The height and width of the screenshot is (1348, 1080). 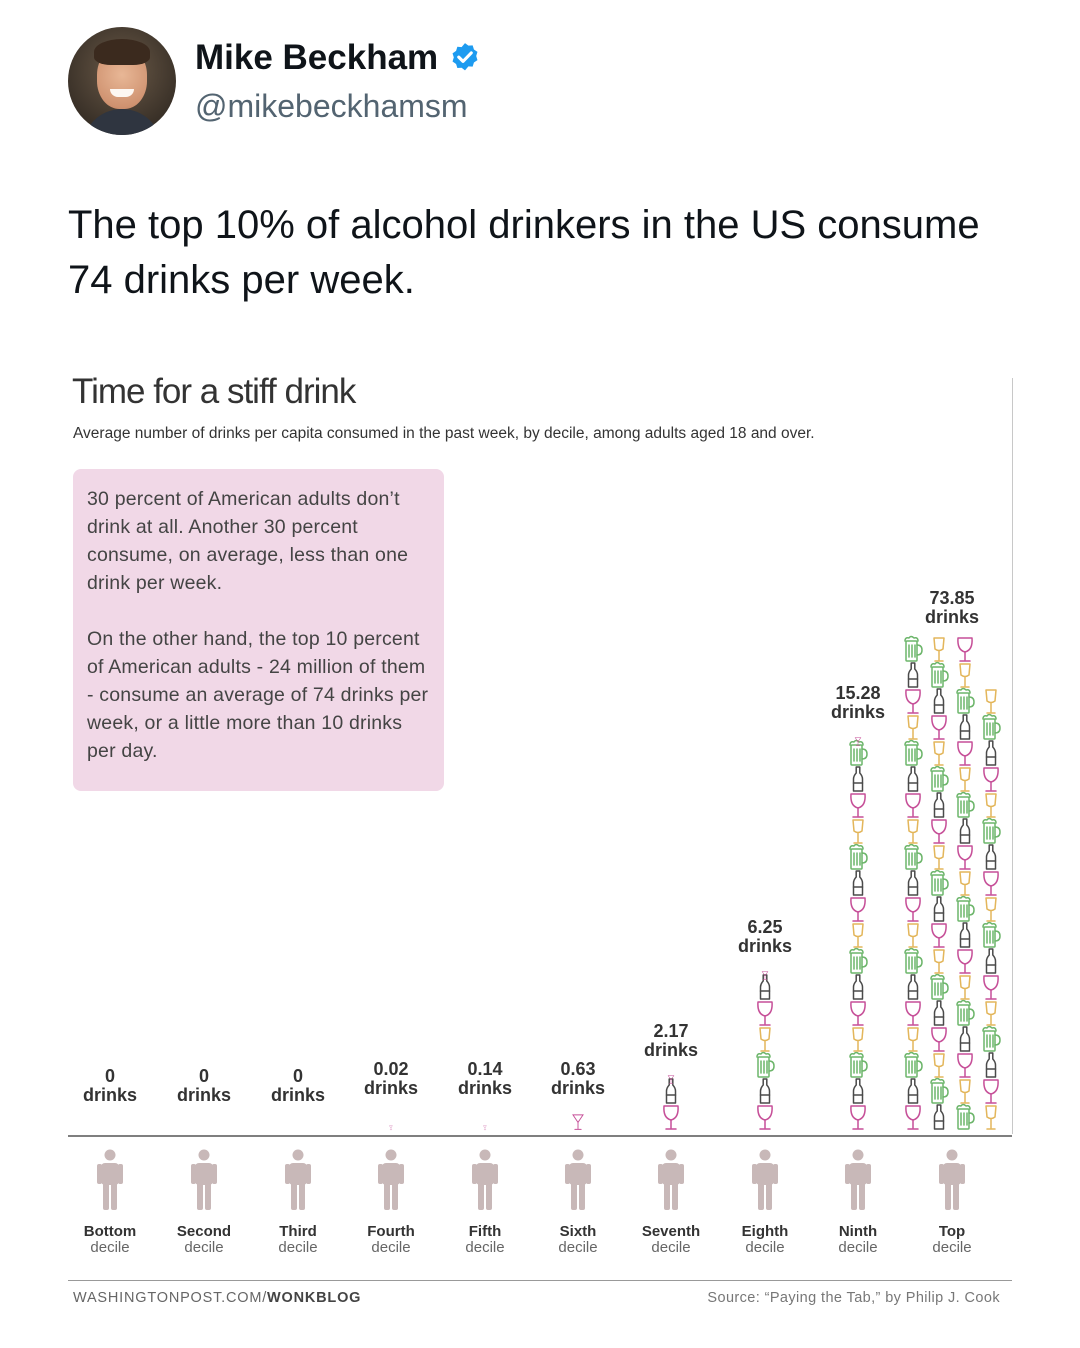 I want to click on category-label: Ninth, so click(x=858, y=1231).